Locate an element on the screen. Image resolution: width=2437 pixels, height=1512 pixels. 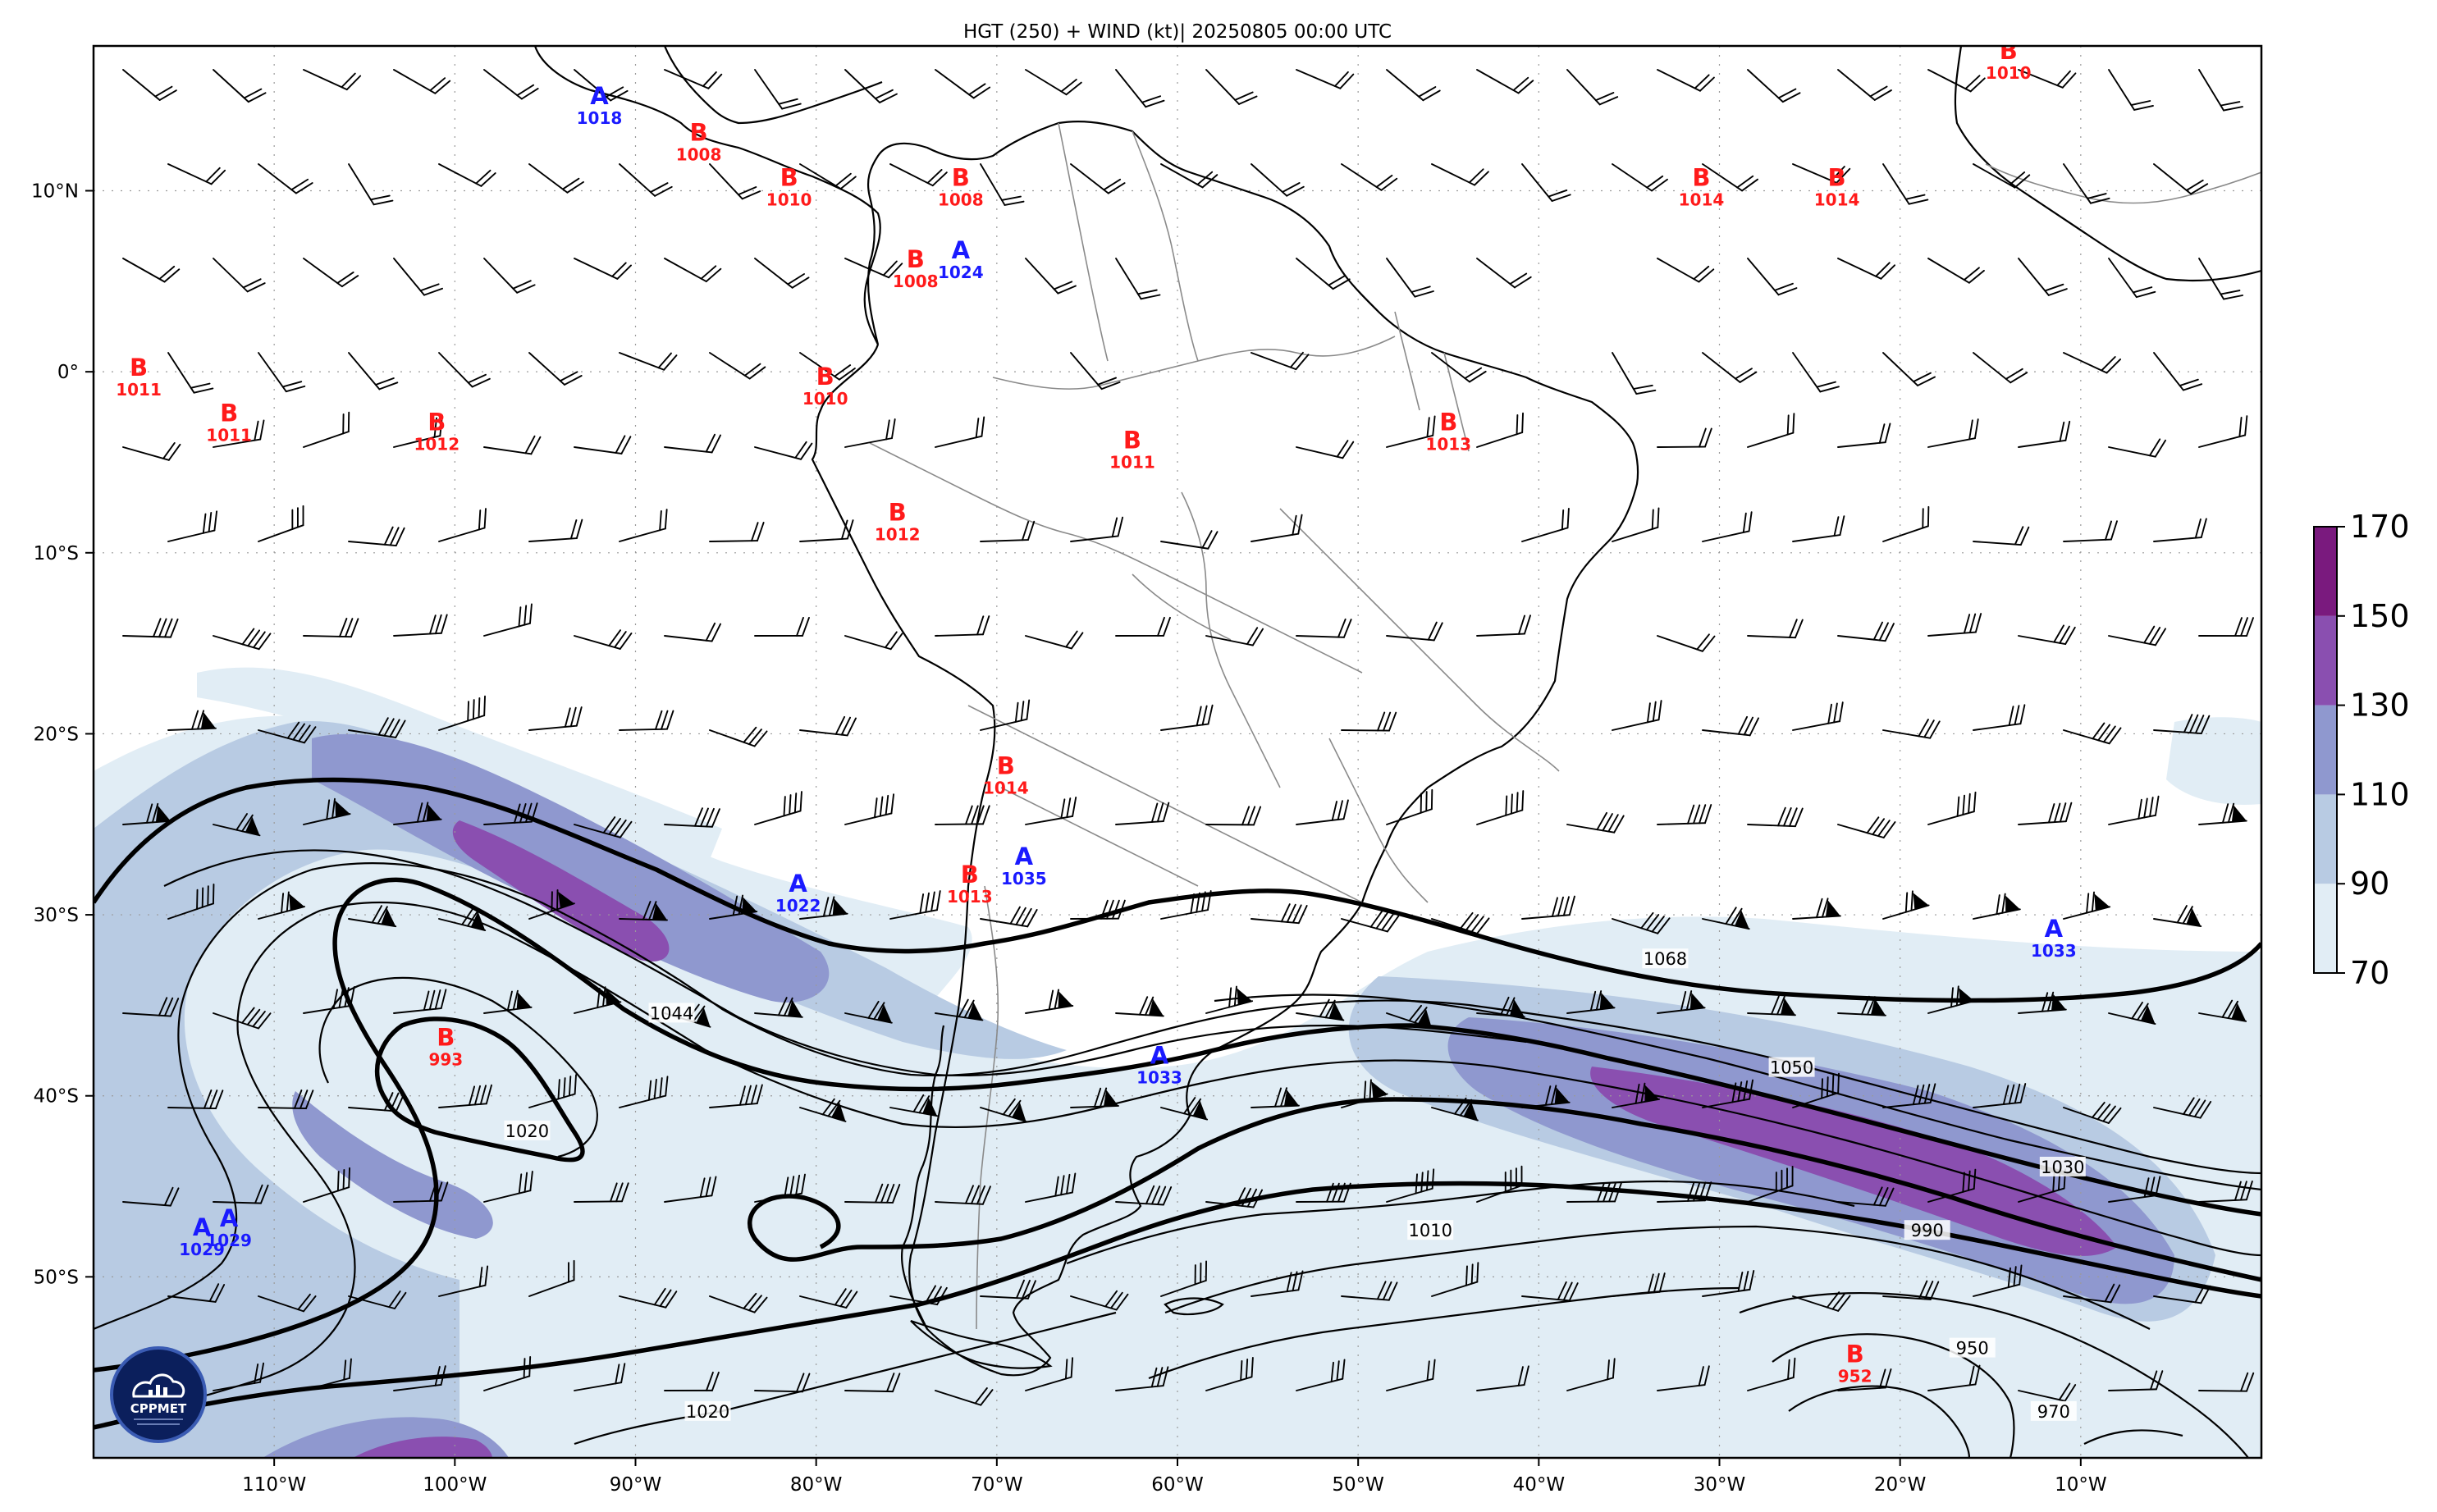
center-value: 1010 is located at coordinates (789, 200).